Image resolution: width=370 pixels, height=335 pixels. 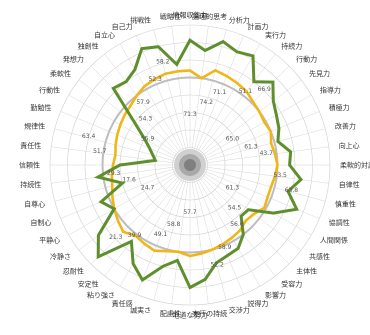 What do you see at coordinates (257, 26) in the screenshot?
I see `axis-label: 計画力` at bounding box center [257, 26].